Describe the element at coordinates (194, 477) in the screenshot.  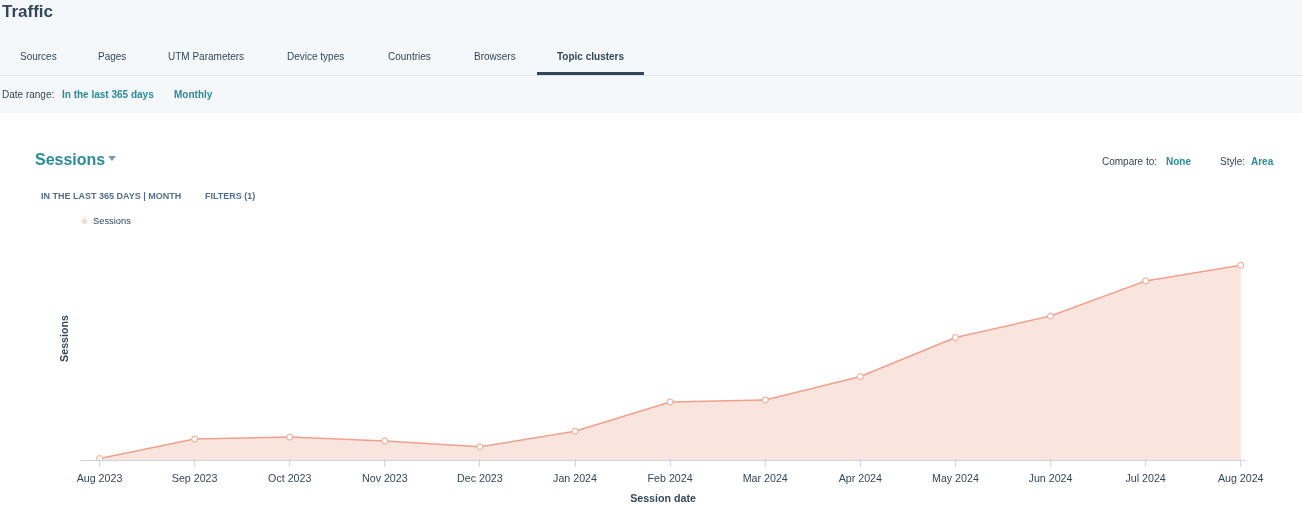
I see `x-tick-label: Sep 2023` at that location.